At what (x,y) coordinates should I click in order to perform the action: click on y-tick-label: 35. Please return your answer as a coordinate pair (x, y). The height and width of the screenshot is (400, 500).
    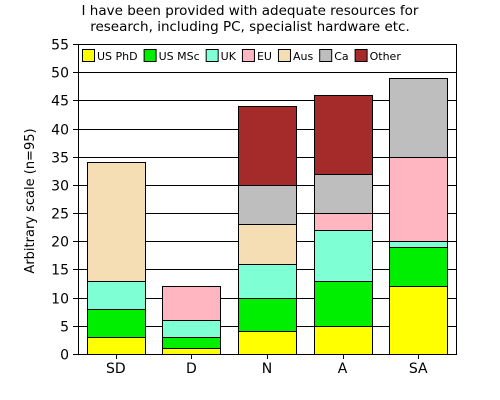
    Looking at the image, I should click on (60, 159).